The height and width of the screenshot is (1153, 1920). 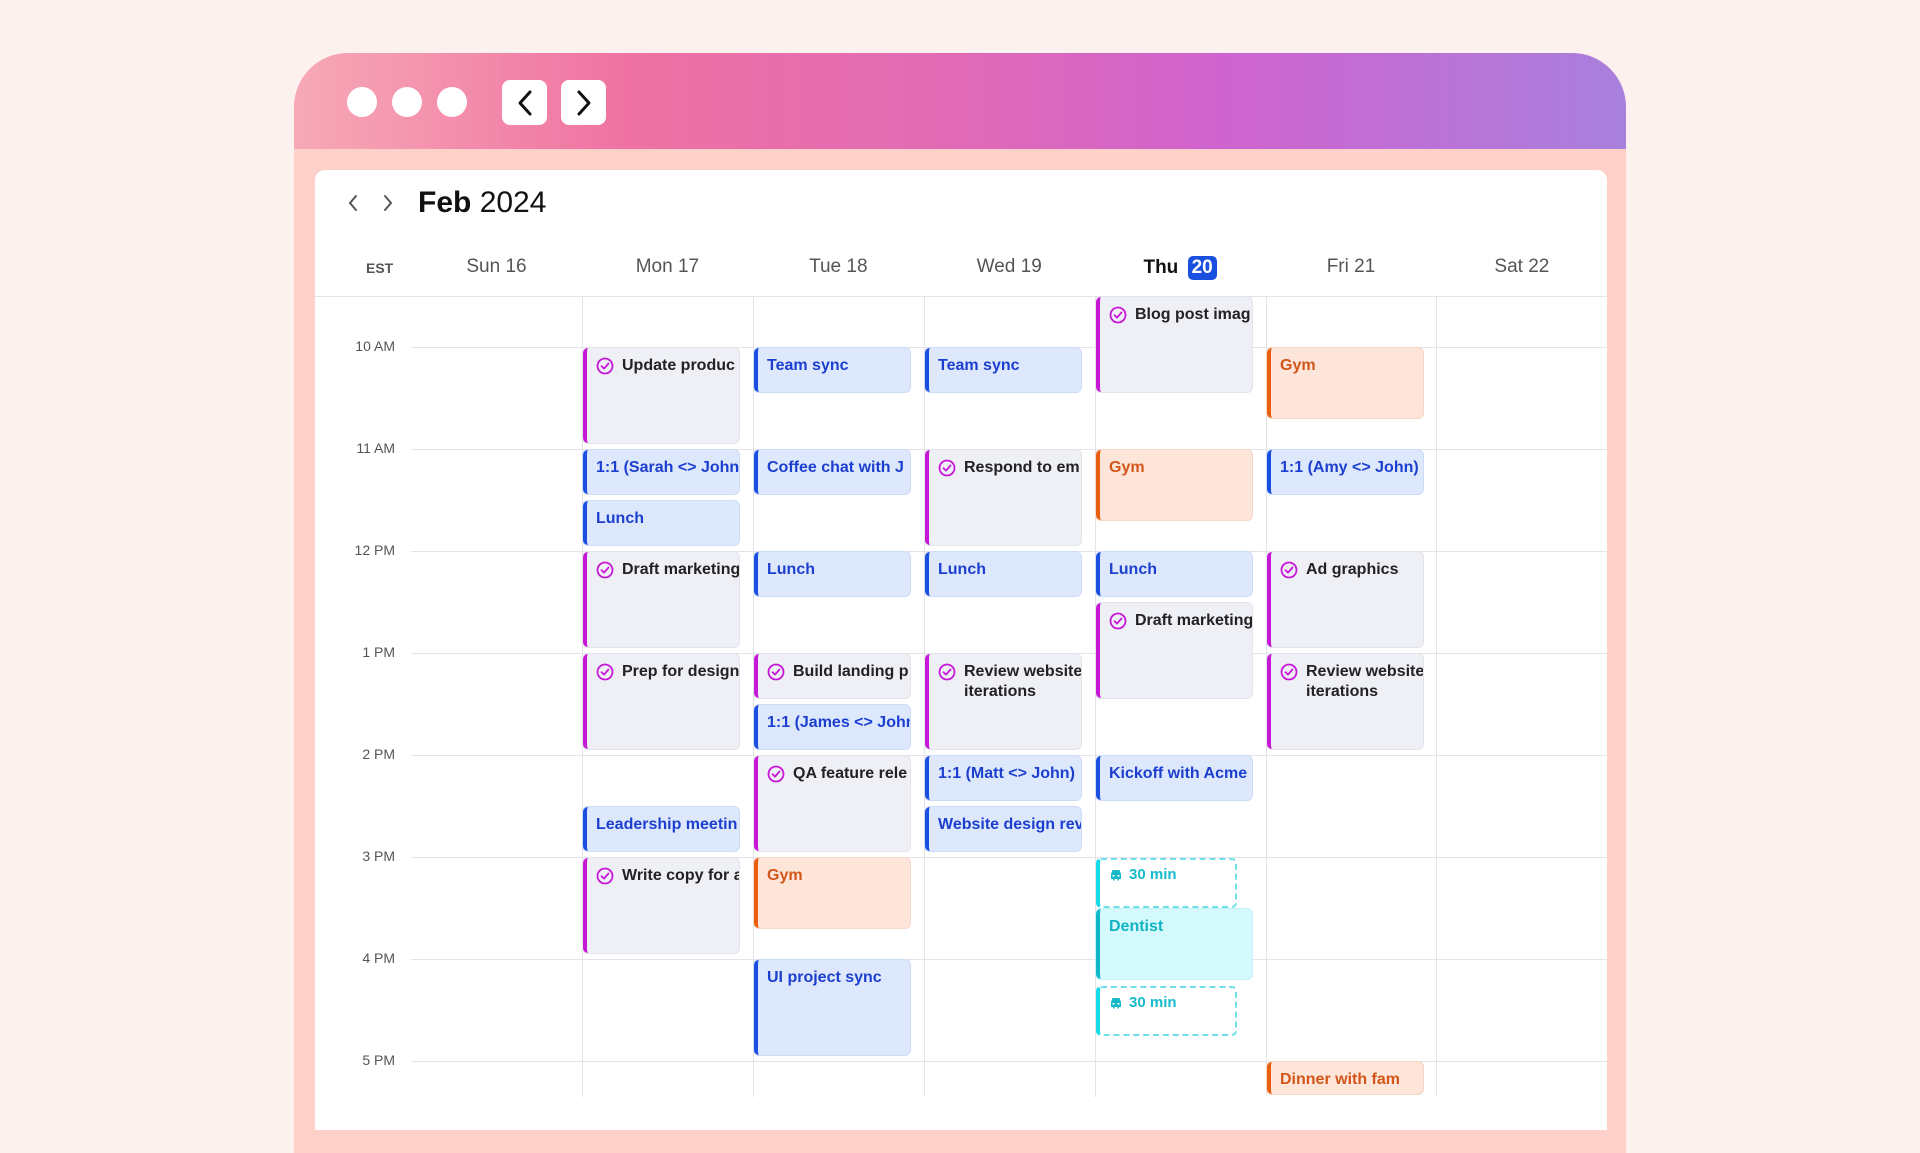 I want to click on day-header-mon: Mon 17, so click(x=667, y=267).